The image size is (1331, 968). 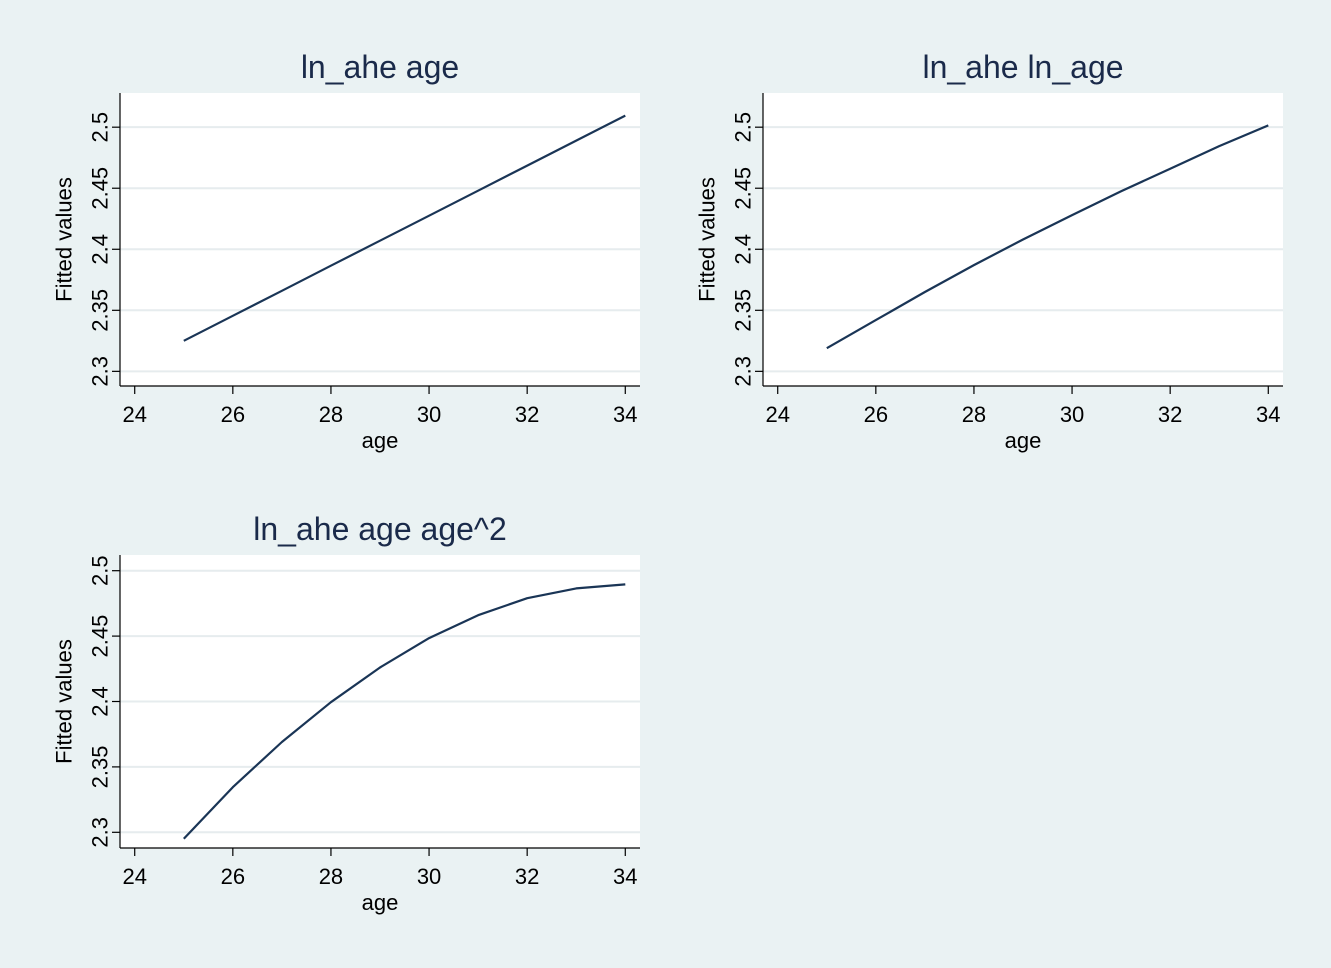 What do you see at coordinates (379, 529) in the screenshot?
I see `chart-title: ln_ahe age age^2` at bounding box center [379, 529].